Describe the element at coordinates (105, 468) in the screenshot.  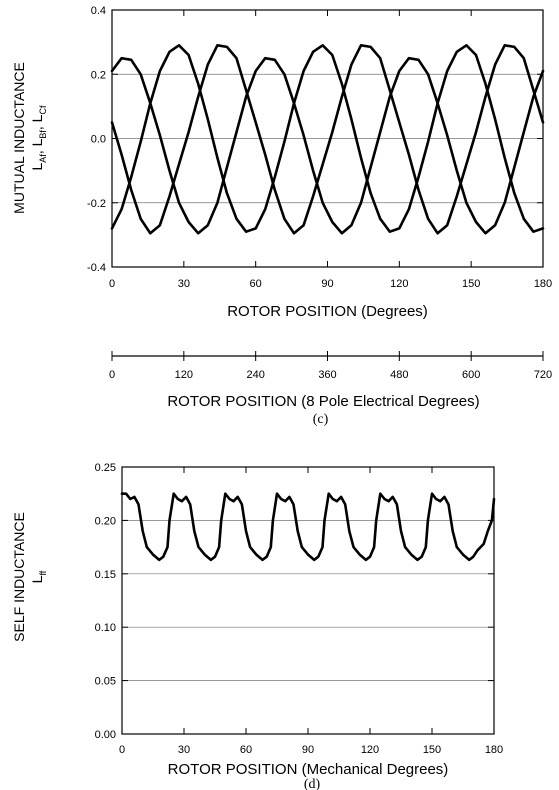
I see `y-tick-label: 0.25` at that location.